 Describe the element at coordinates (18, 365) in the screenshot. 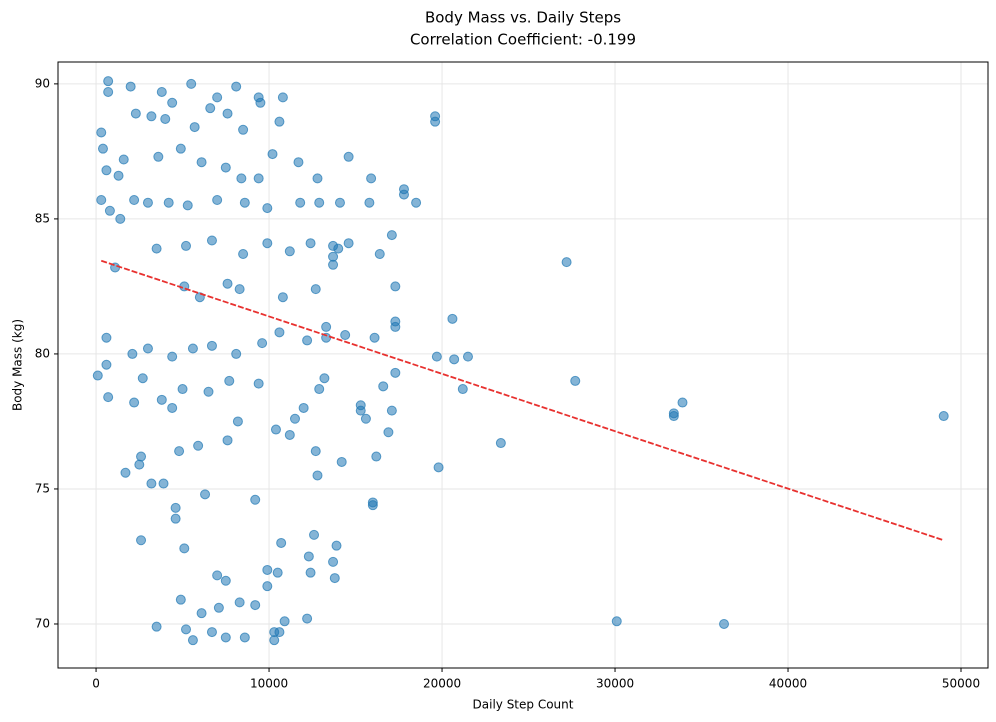

I see `y-axis-label: Body Mass (kg)` at that location.